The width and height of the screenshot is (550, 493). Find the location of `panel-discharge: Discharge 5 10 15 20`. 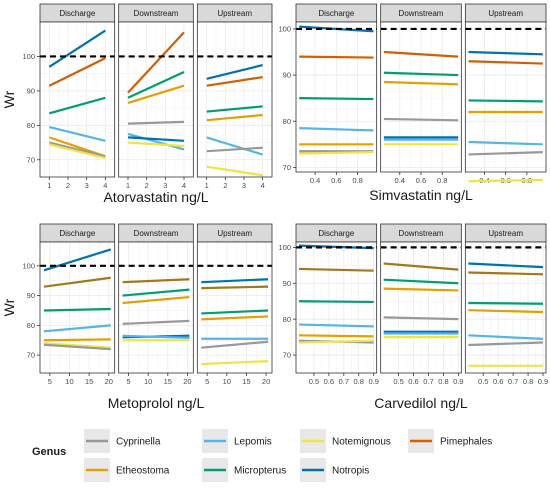

panel-discharge: Discharge 5 10 15 20 is located at coordinates (77, 304).